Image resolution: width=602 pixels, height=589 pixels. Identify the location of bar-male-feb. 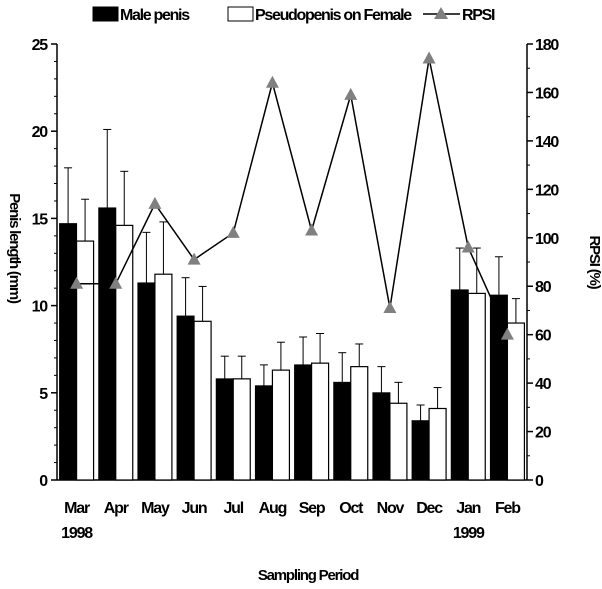
(498, 387).